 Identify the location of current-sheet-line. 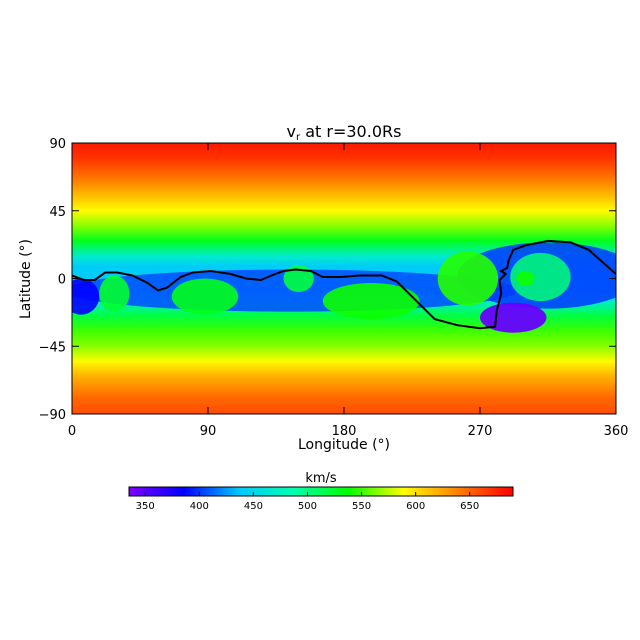
(344, 284).